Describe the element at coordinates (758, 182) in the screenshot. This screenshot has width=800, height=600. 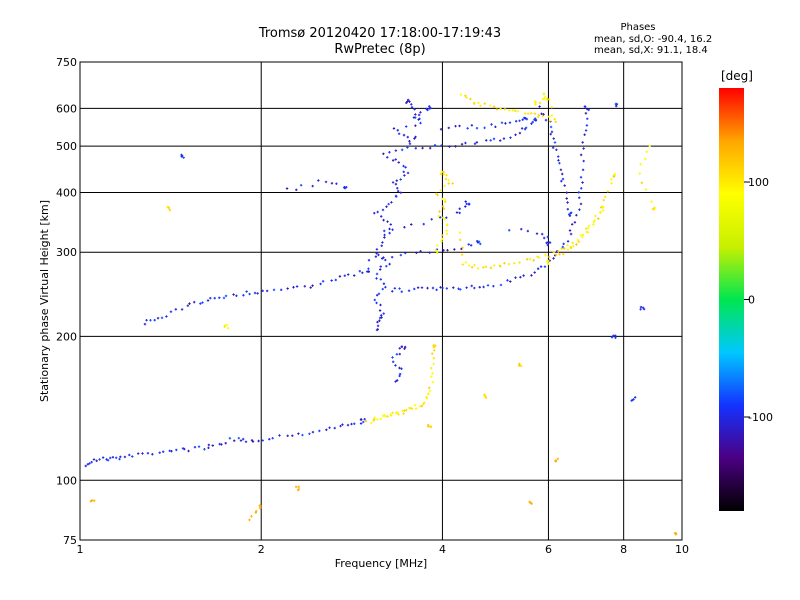
I see `colorbar-tick-label: 100` at that location.